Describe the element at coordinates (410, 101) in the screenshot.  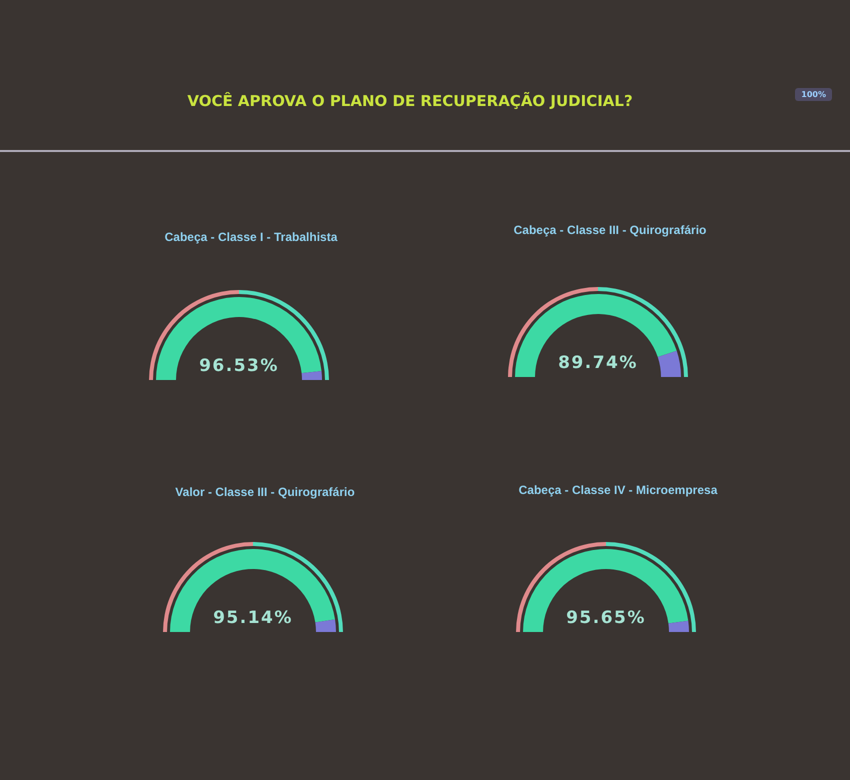
I see `text: VOCÊ APROVA O PLANO DE RECUPERAÇÃO JUDICIAL?` at that location.